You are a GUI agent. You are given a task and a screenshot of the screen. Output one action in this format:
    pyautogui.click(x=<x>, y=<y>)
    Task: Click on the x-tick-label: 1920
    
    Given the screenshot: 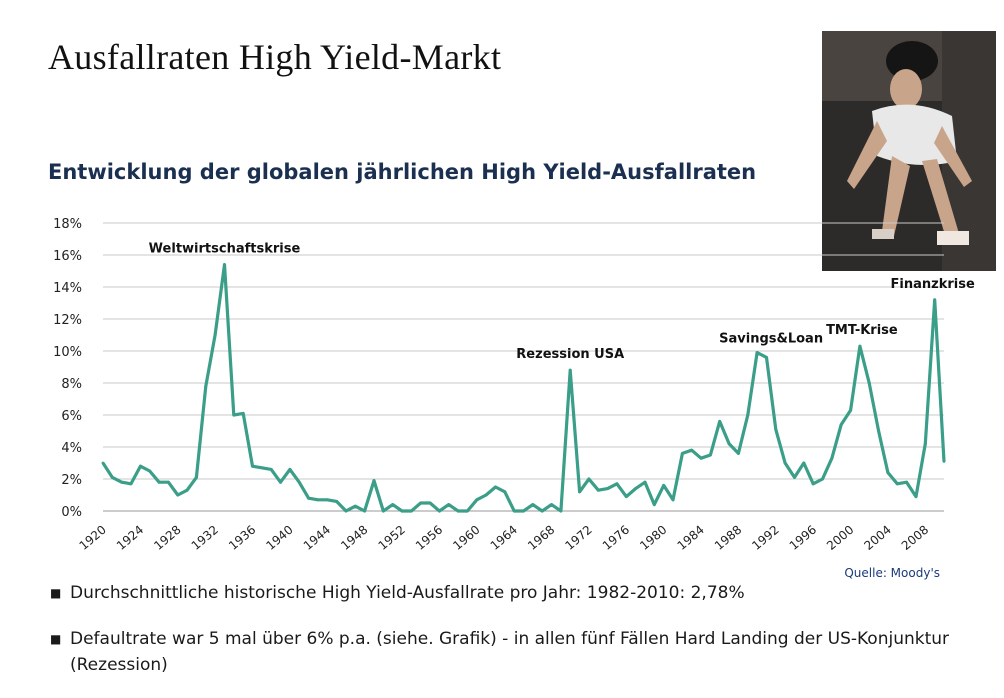 What is the action you would take?
    pyautogui.click(x=93, y=538)
    